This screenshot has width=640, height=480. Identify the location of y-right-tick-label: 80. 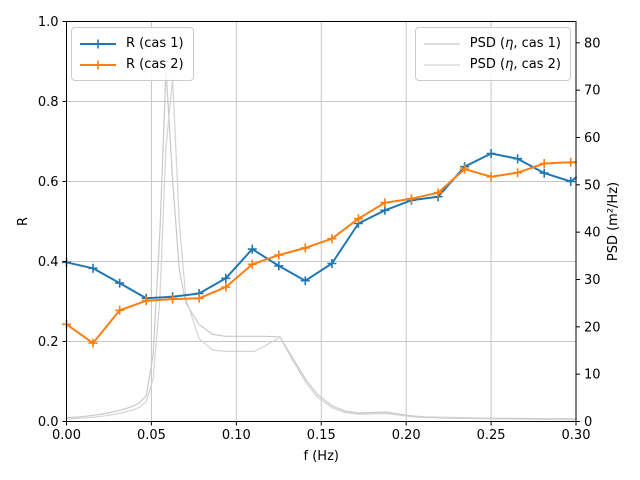
(592, 43).